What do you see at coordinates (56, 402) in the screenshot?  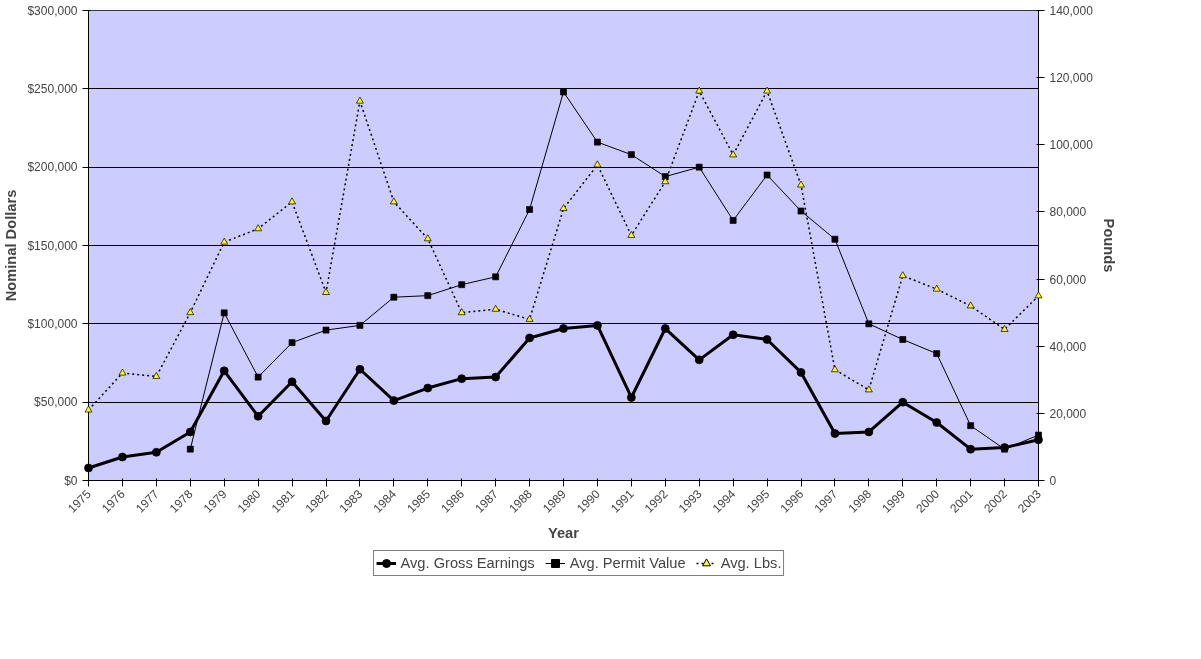 I see `y-tick-label: $50,000` at bounding box center [56, 402].